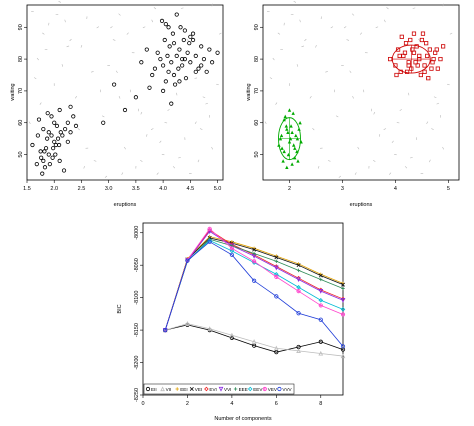 This screenshot has height=426, width=474. I want to click on x-tick-label: 1.5, so click(27, 189).